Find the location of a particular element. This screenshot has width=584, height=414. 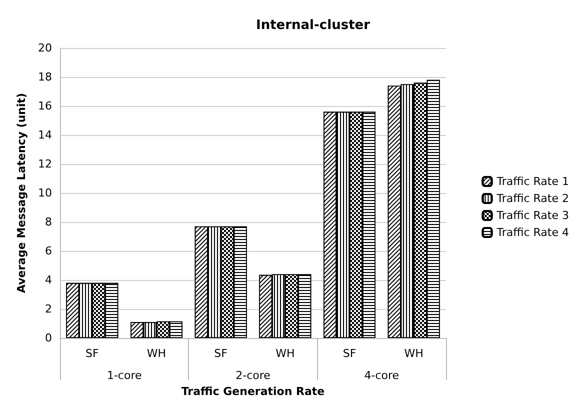

y-tick-label: 2 is located at coordinates (48, 309).